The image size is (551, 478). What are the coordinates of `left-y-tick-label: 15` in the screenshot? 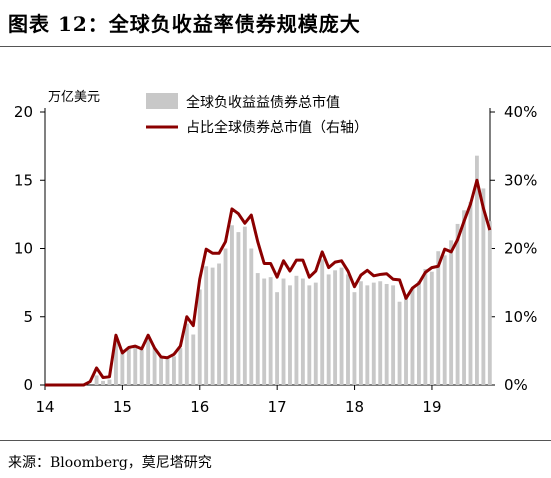 It's located at (23, 180).